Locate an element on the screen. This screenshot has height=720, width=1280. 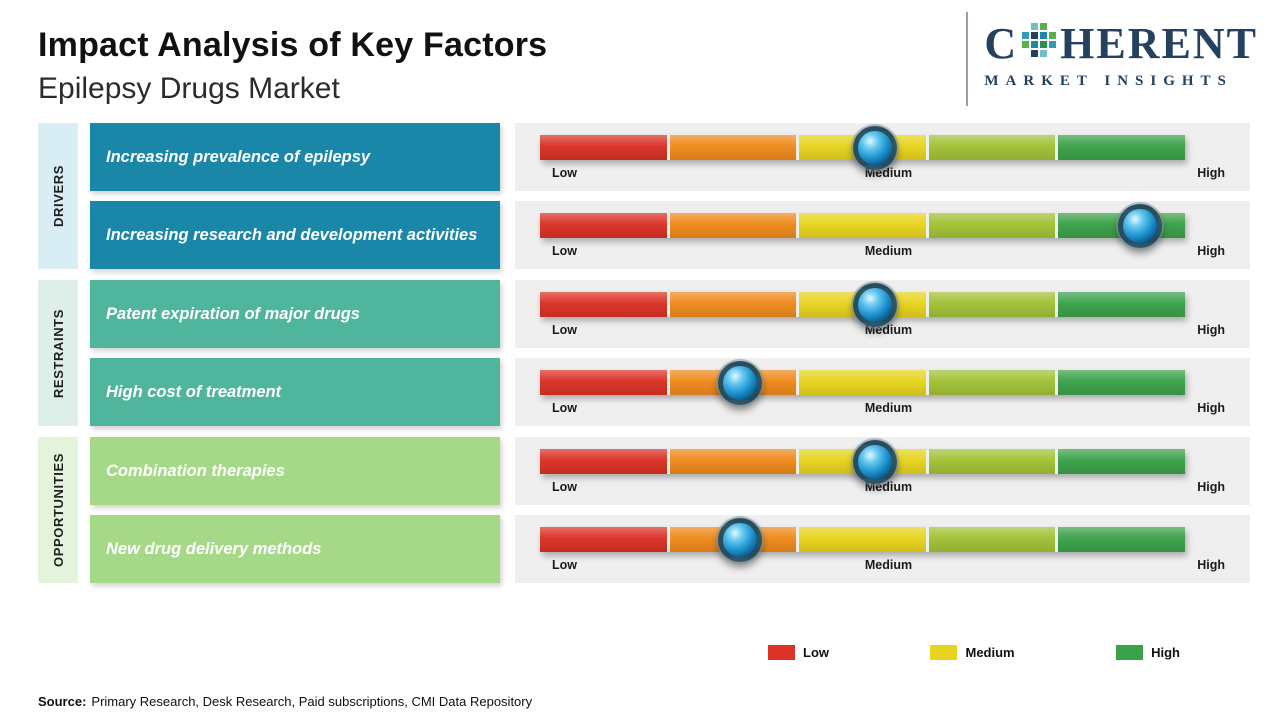
factor-row: New drug delivery methods Low is located at coordinates (670, 549).